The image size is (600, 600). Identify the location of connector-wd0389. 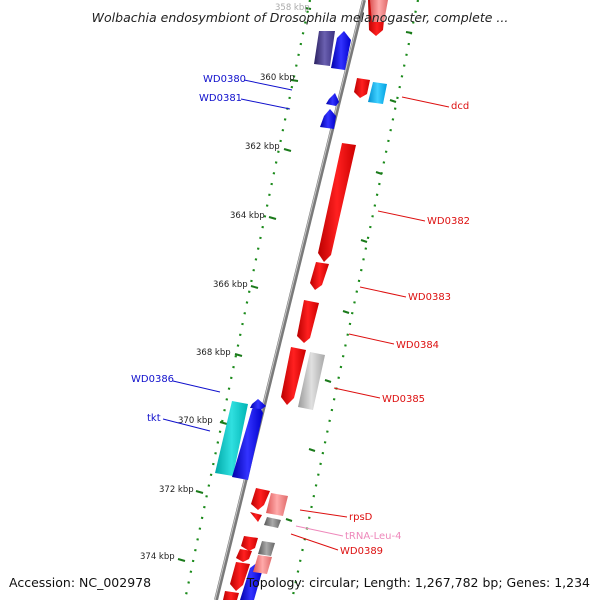
(314, 542).